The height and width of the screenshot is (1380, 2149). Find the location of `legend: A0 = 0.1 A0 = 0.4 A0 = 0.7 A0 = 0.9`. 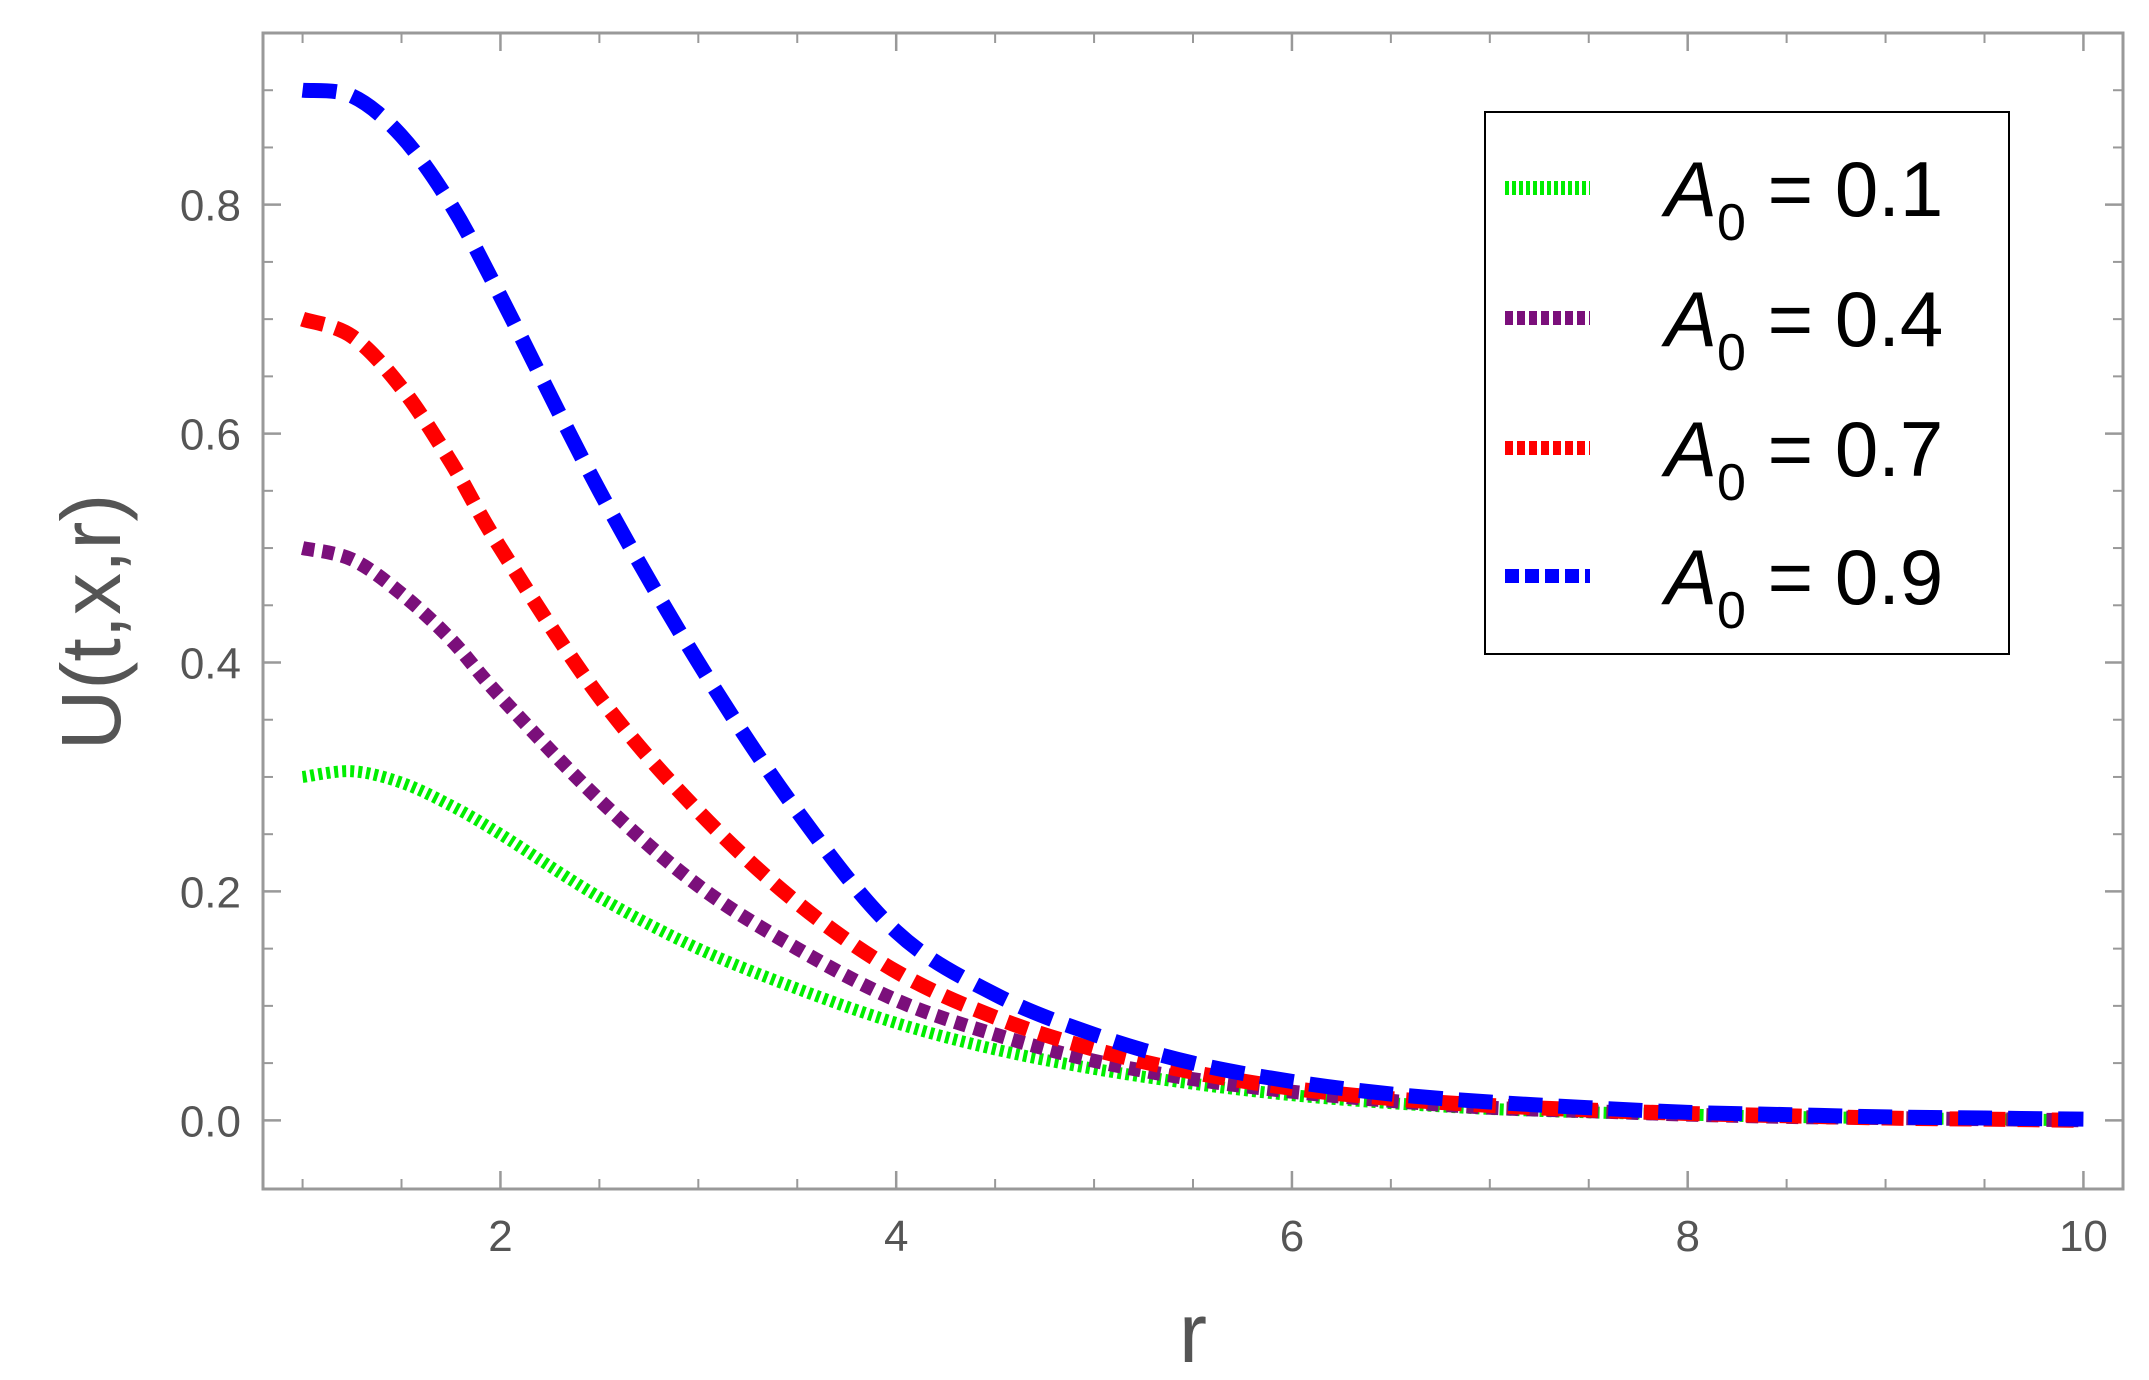

legend: A0 = 0.1 A0 = 0.4 A0 = 0.7 A0 = 0.9 is located at coordinates (1747, 383).